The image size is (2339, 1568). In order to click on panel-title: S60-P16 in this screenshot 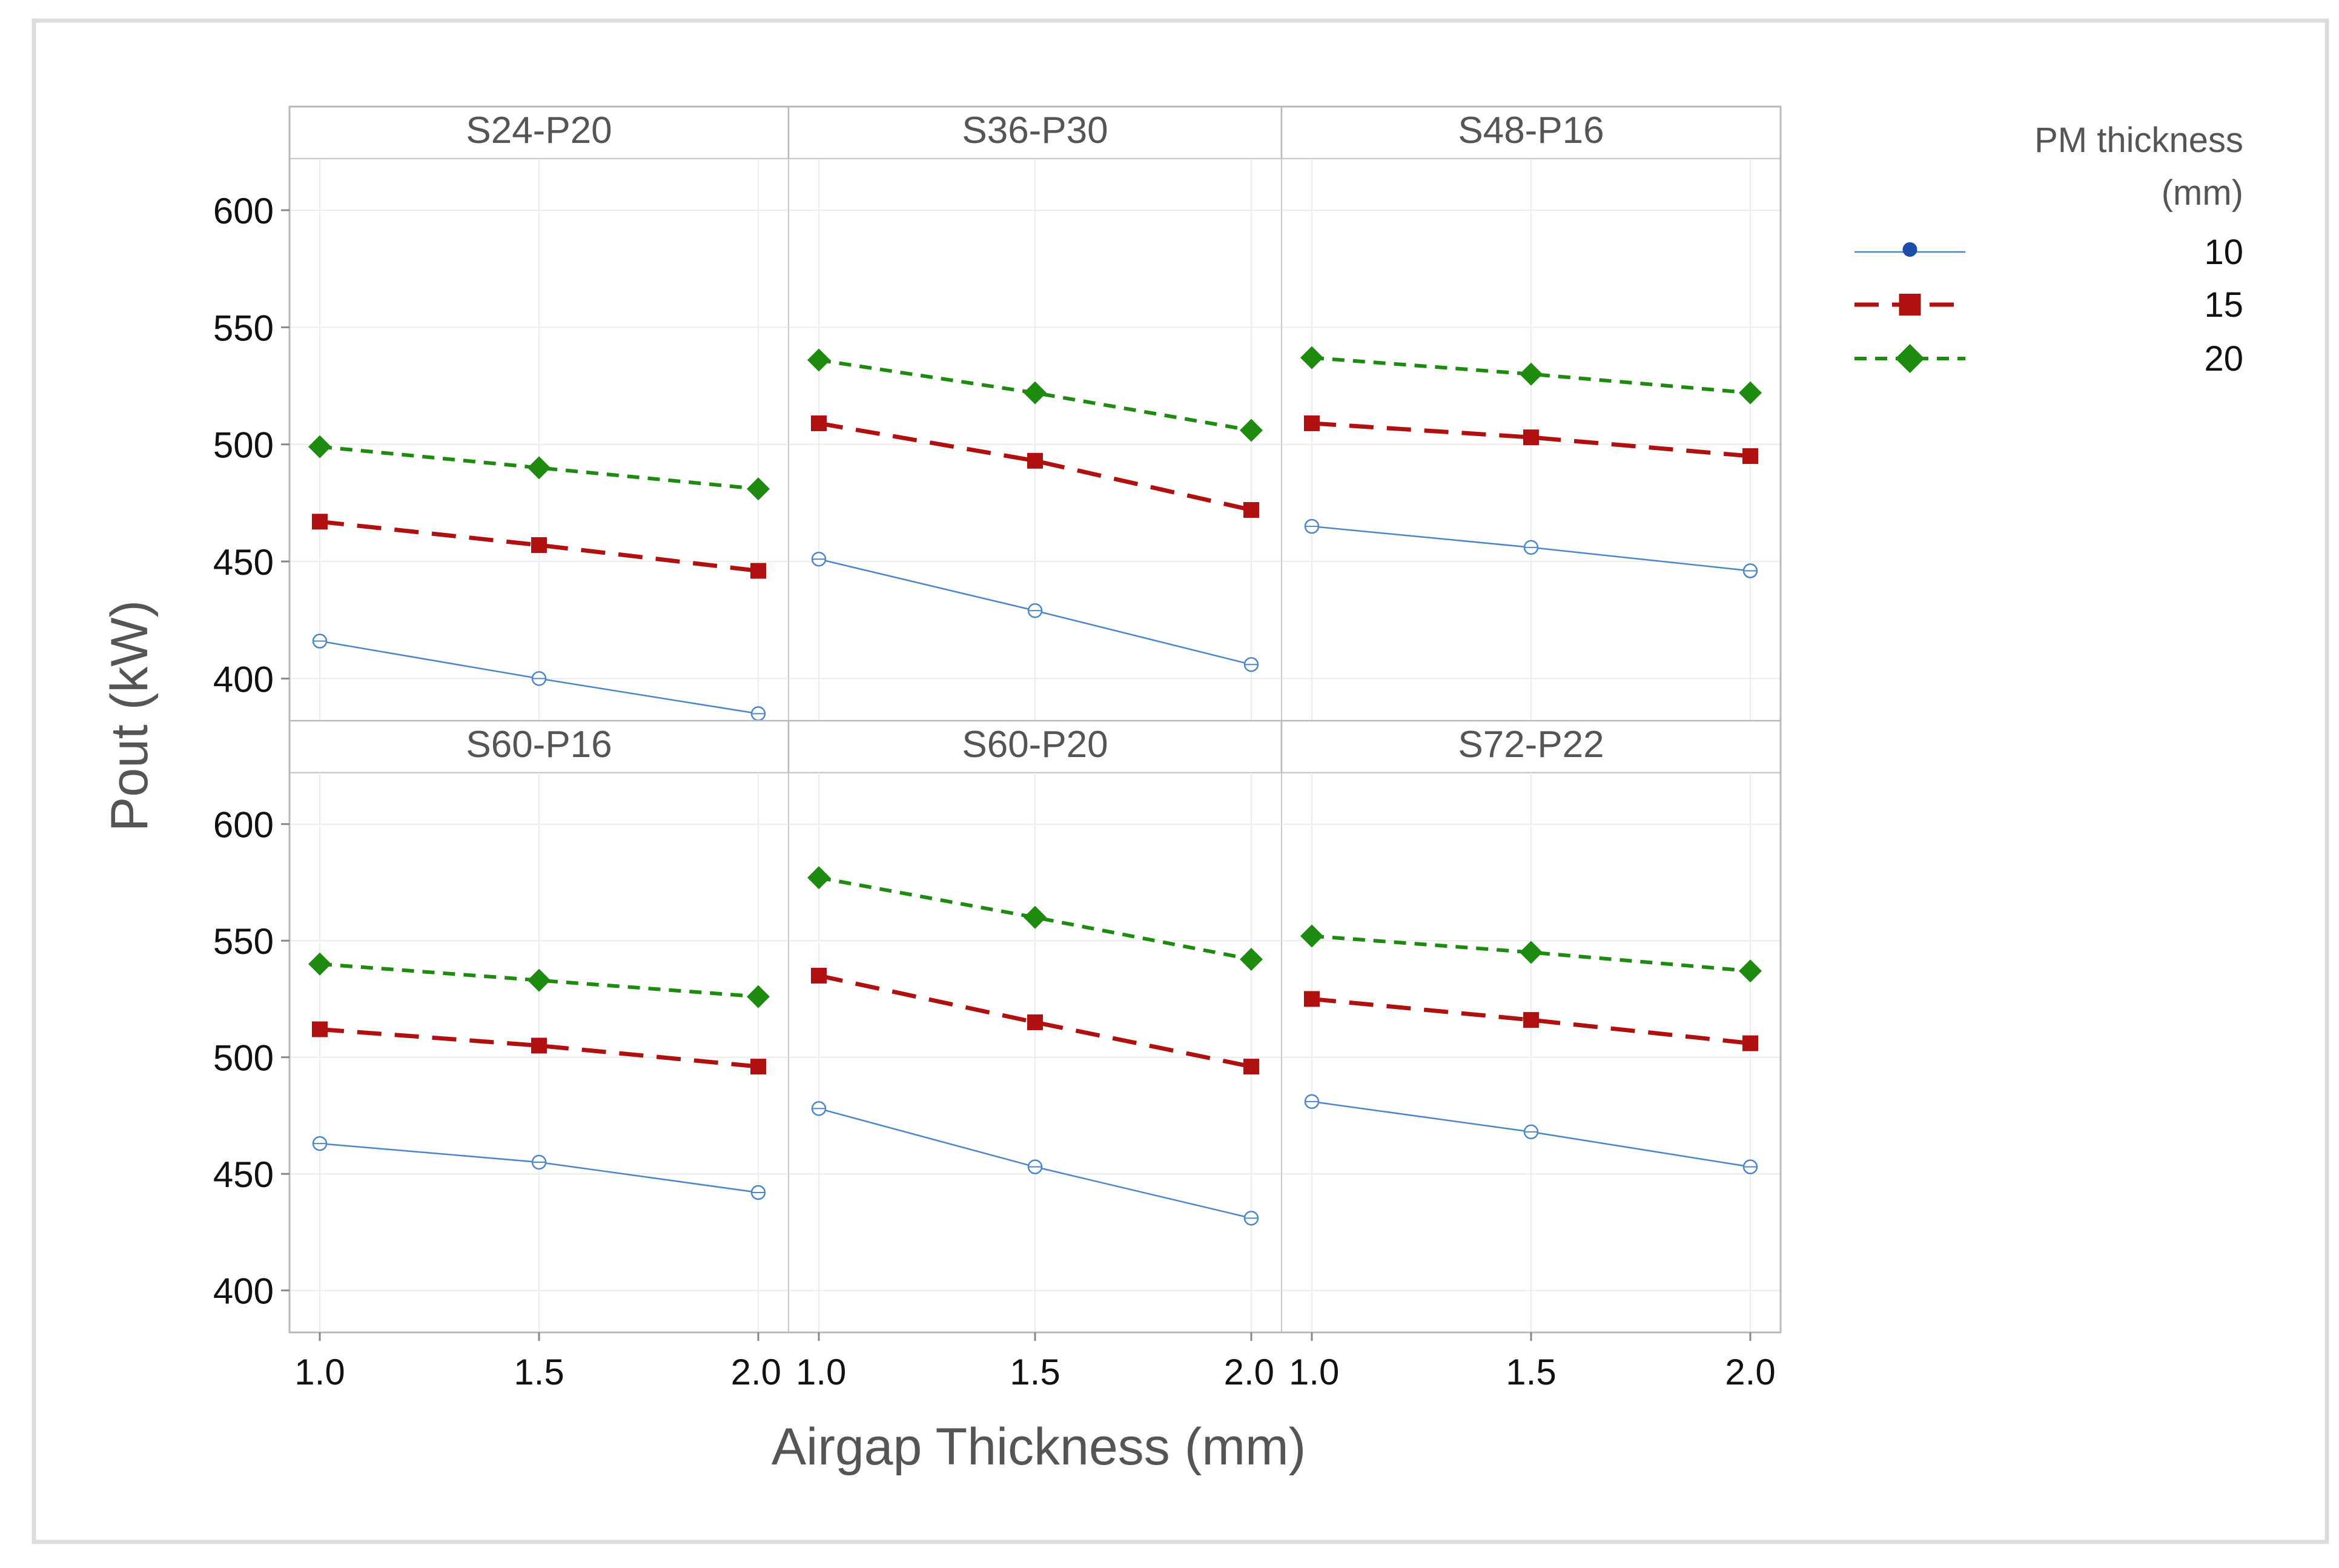, I will do `click(539, 745)`.